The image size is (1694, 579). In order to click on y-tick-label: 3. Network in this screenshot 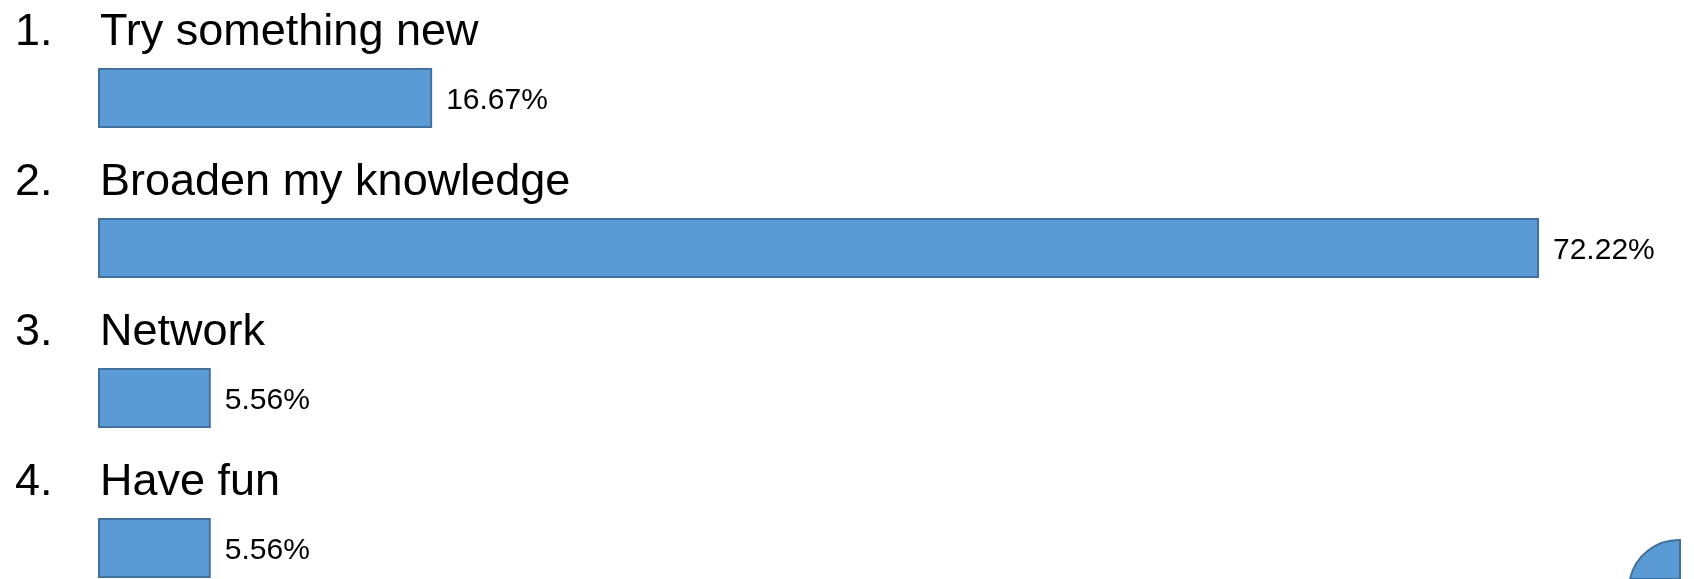, I will do `click(140, 329)`.